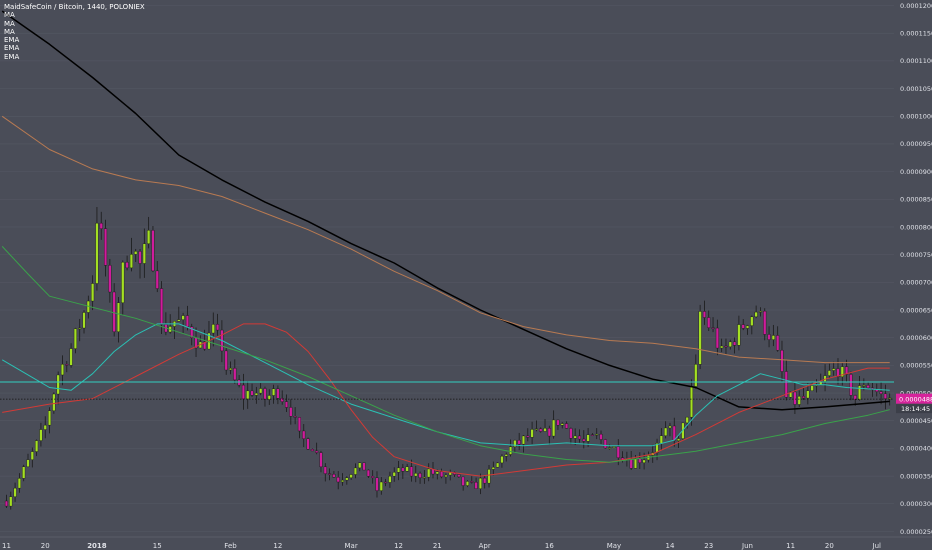 Image resolution: width=932 pixels, height=550 pixels. What do you see at coordinates (351, 546) in the screenshot?
I see `x-tick-label: Mar` at bounding box center [351, 546].